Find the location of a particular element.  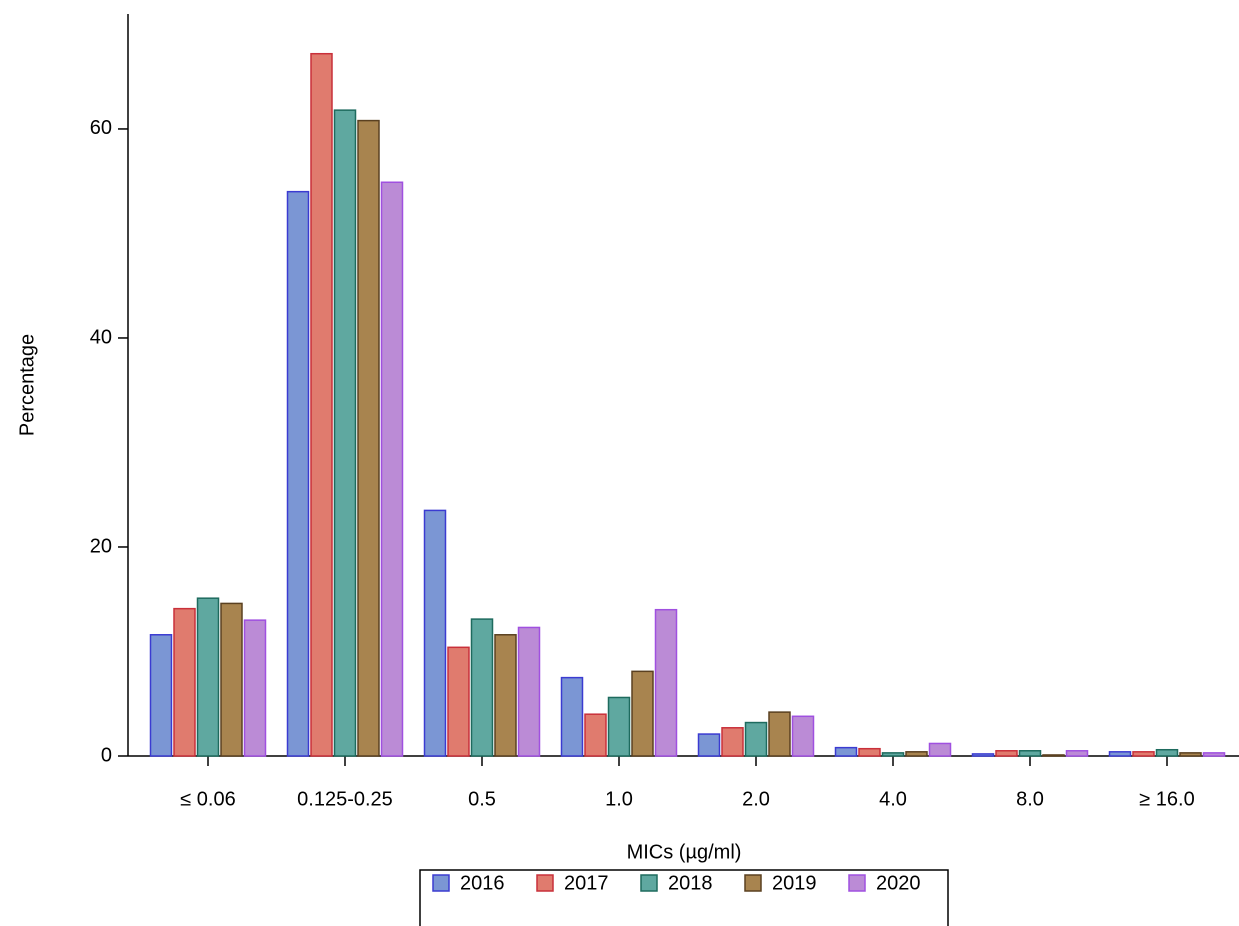

legend-label: 2020 is located at coordinates (898, 883).